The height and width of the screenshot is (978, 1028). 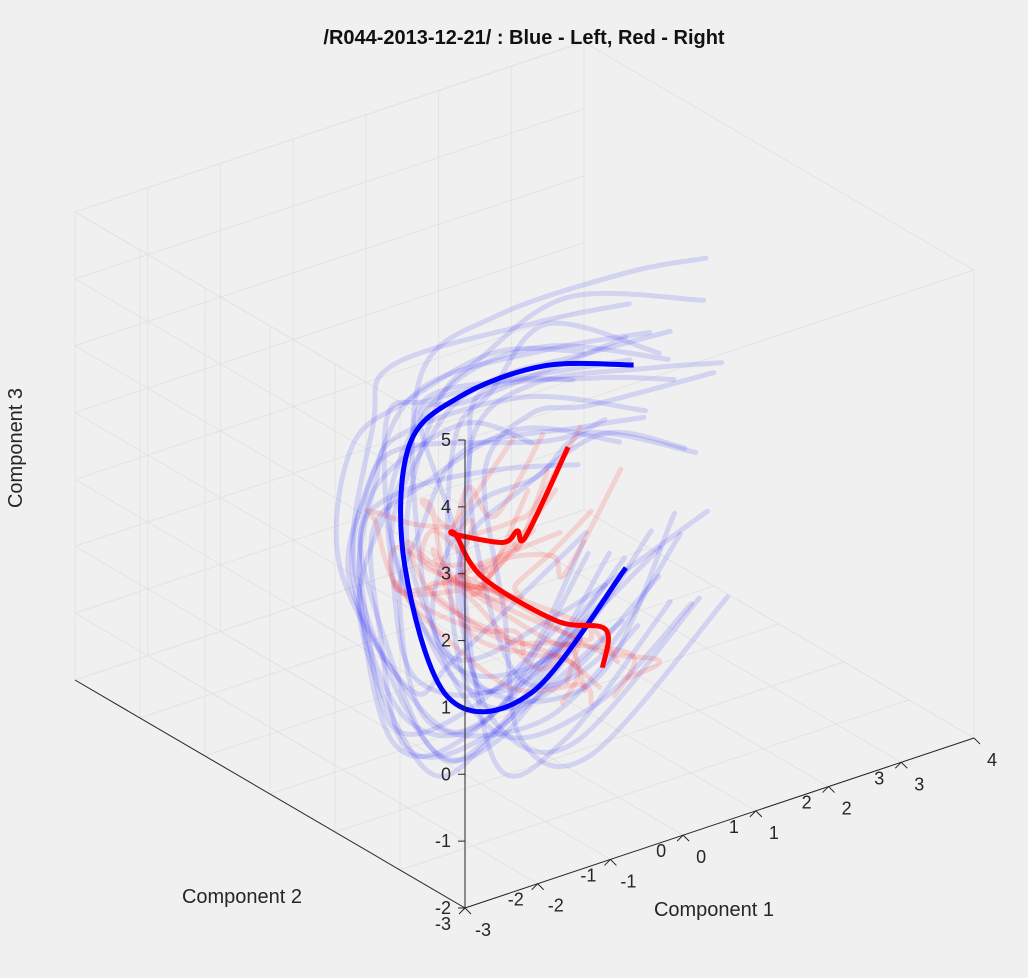 I want to click on y-tick-label: 1, so click(x=734, y=827).